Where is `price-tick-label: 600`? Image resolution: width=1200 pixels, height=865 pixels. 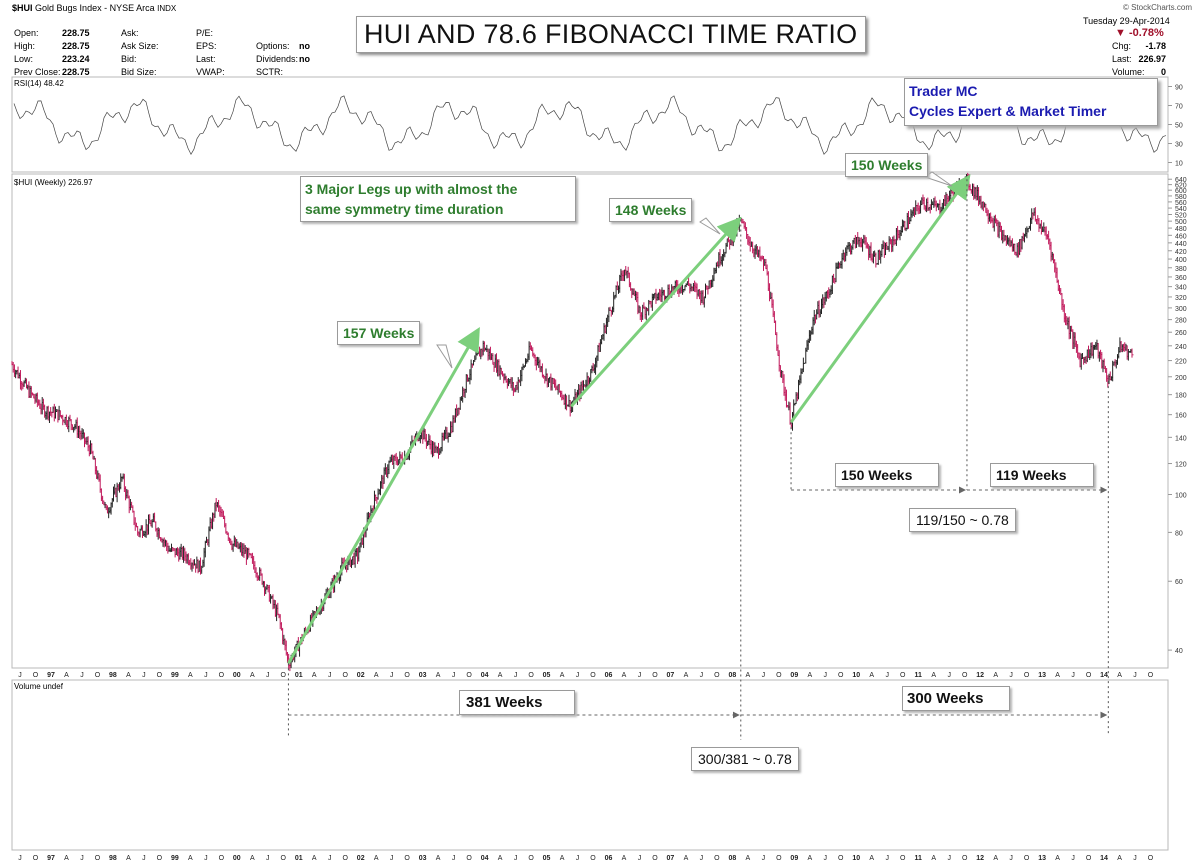 price-tick-label: 600 is located at coordinates (1181, 191).